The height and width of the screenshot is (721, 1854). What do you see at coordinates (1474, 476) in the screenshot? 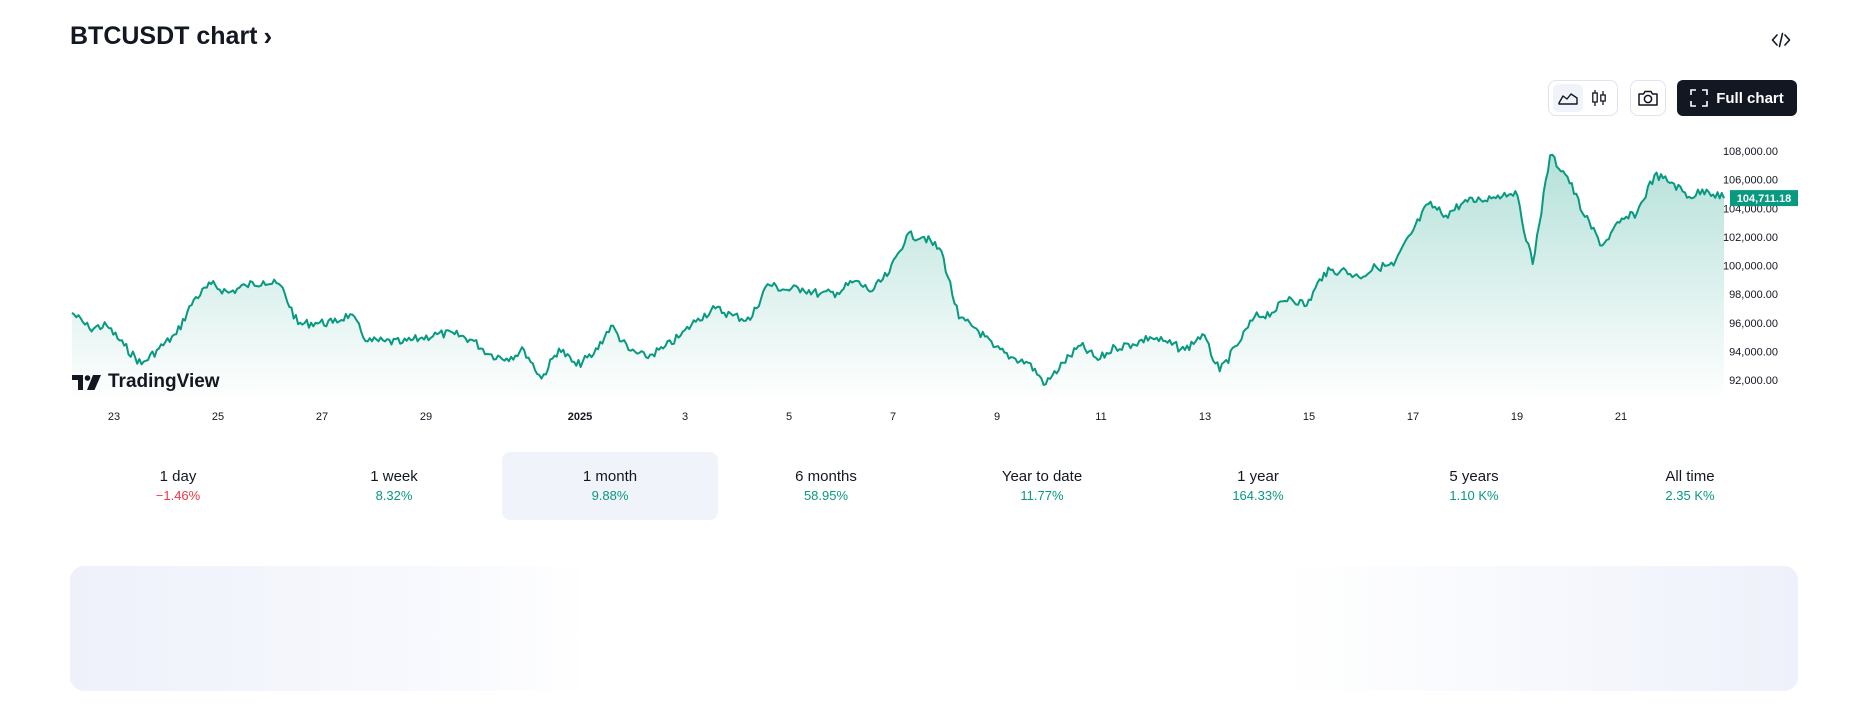
I see `period-tab-label: 5 years` at bounding box center [1474, 476].